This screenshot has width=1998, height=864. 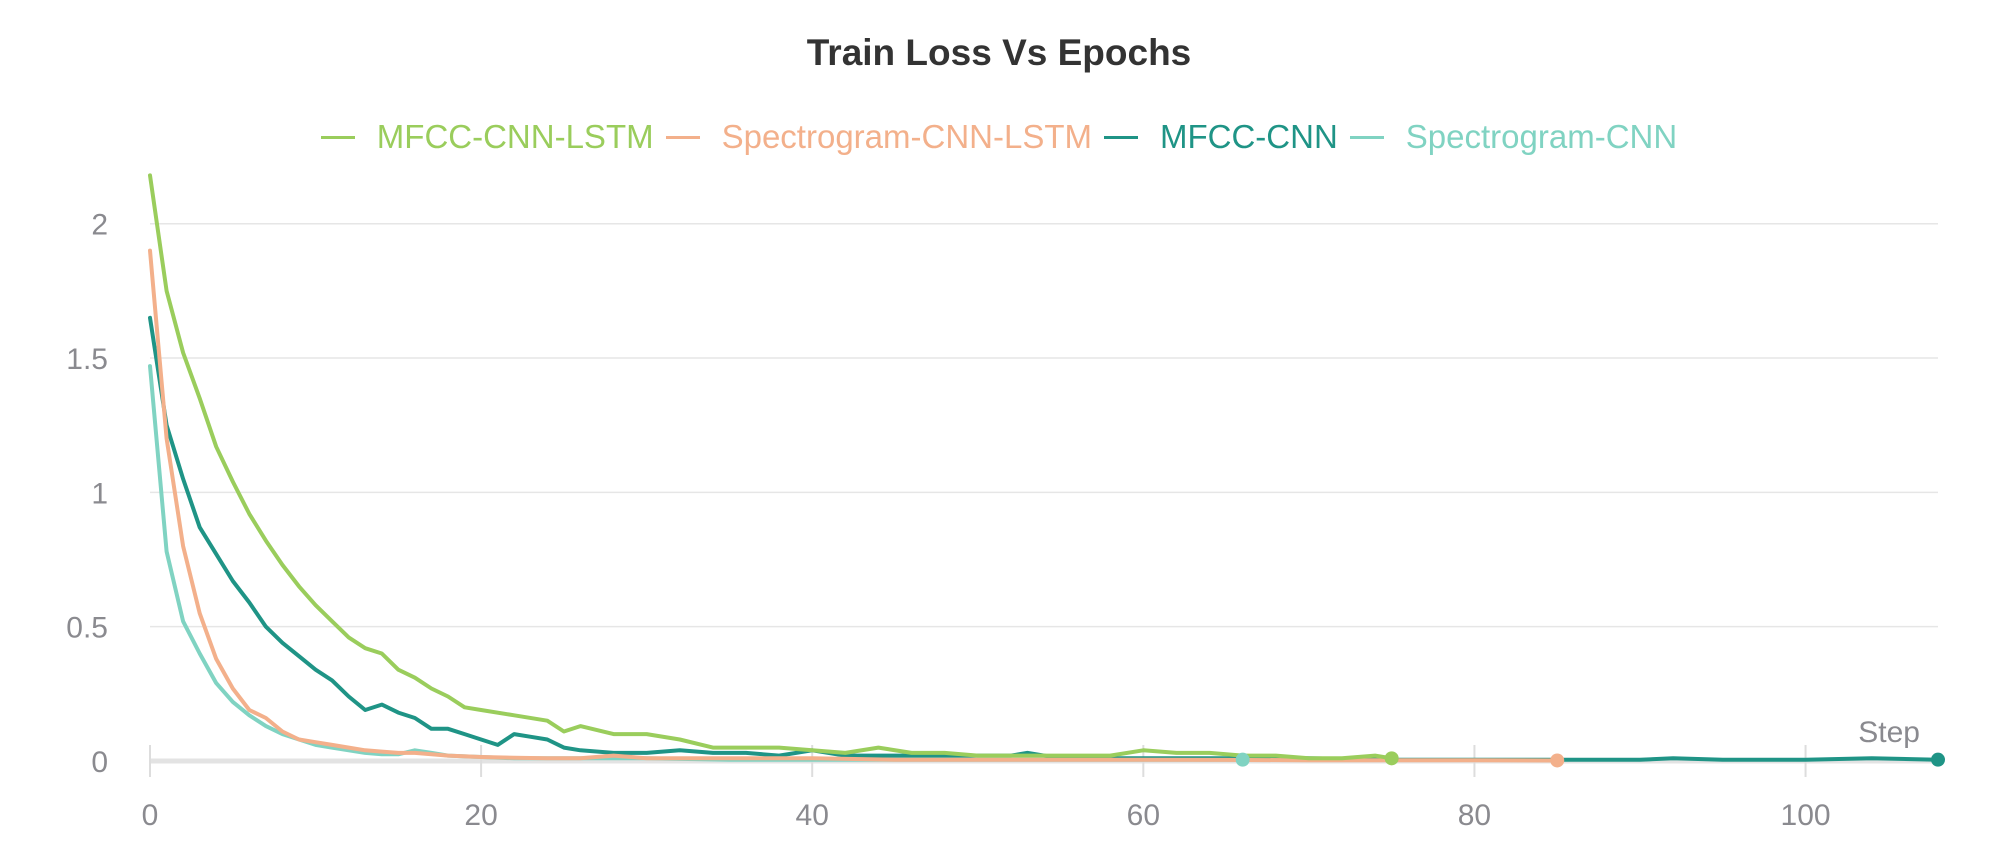 What do you see at coordinates (1474, 815) in the screenshot?
I see `x-tick-label: 80` at bounding box center [1474, 815].